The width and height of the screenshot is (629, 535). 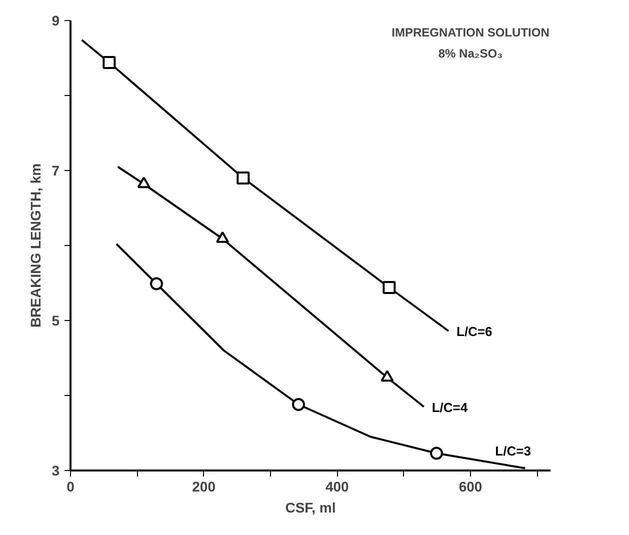 I want to click on x-tick-label: 400, so click(x=337, y=486).